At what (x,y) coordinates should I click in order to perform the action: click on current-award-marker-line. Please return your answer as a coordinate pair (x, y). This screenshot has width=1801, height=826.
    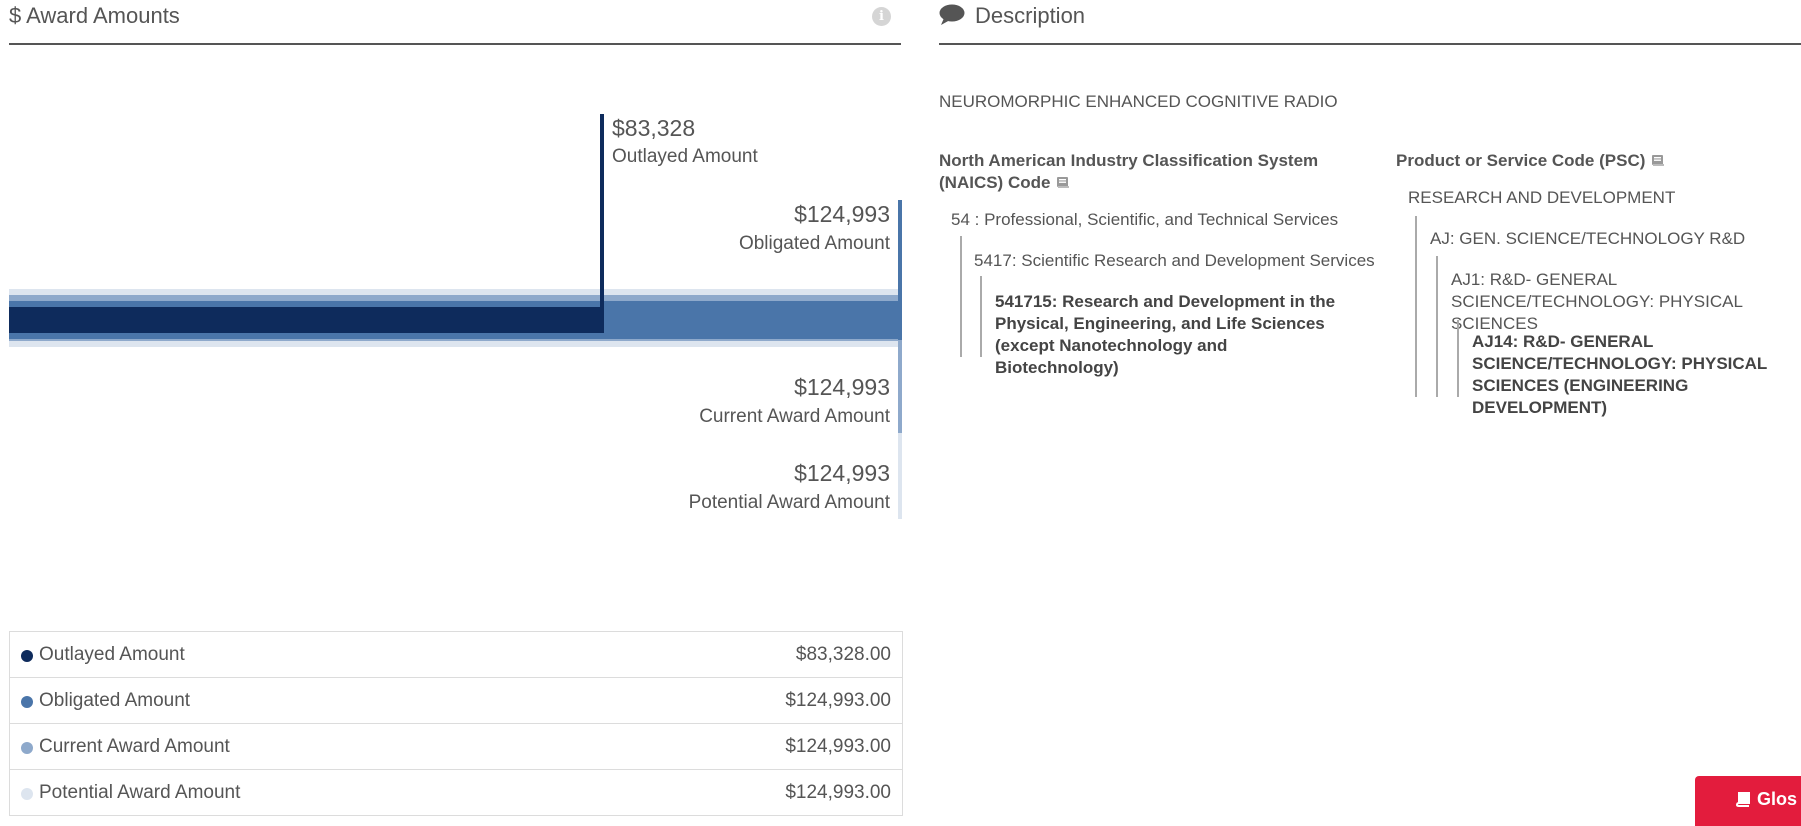
    Looking at the image, I should click on (900, 386).